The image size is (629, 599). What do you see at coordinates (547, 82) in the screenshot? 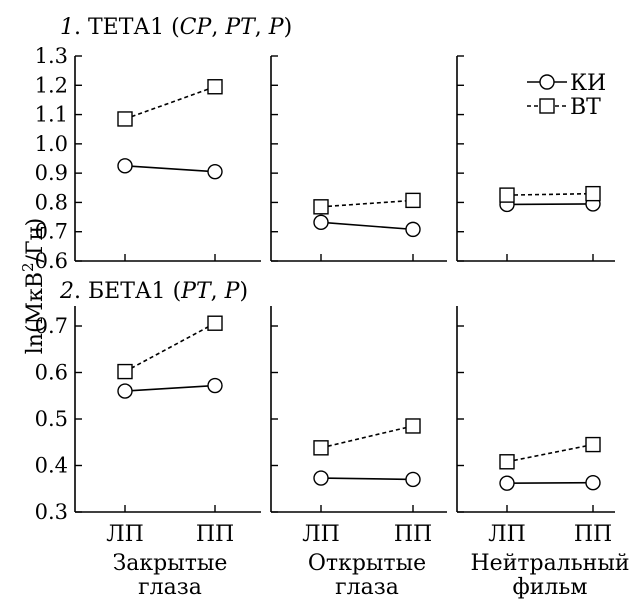
I see `legend-circle-marker` at bounding box center [547, 82].